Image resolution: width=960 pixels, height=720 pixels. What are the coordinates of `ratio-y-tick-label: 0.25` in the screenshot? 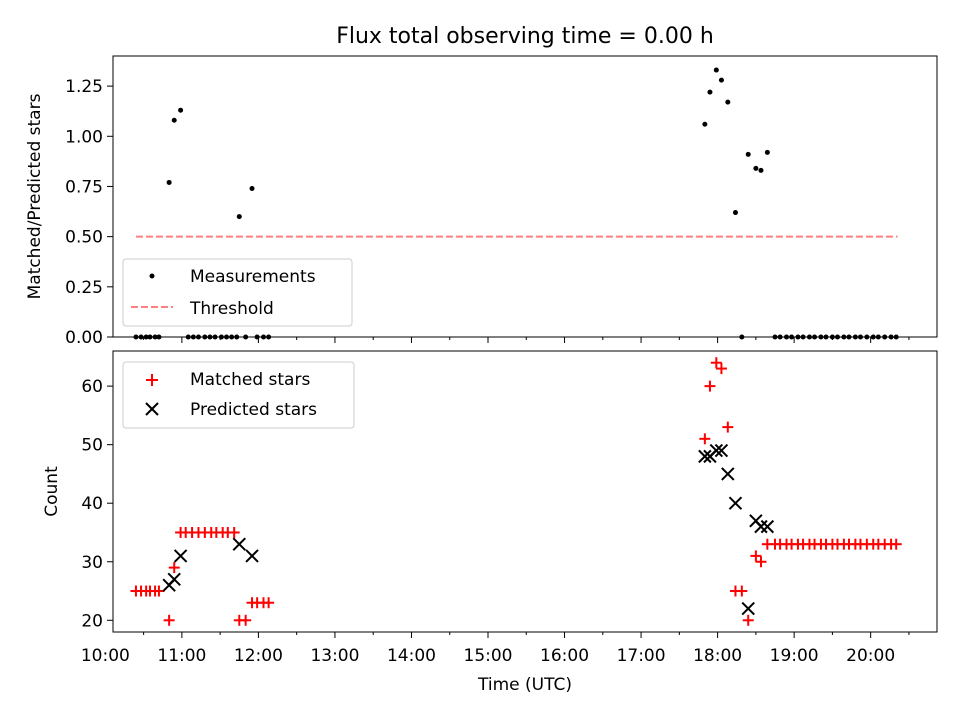 It's located at (84, 288).